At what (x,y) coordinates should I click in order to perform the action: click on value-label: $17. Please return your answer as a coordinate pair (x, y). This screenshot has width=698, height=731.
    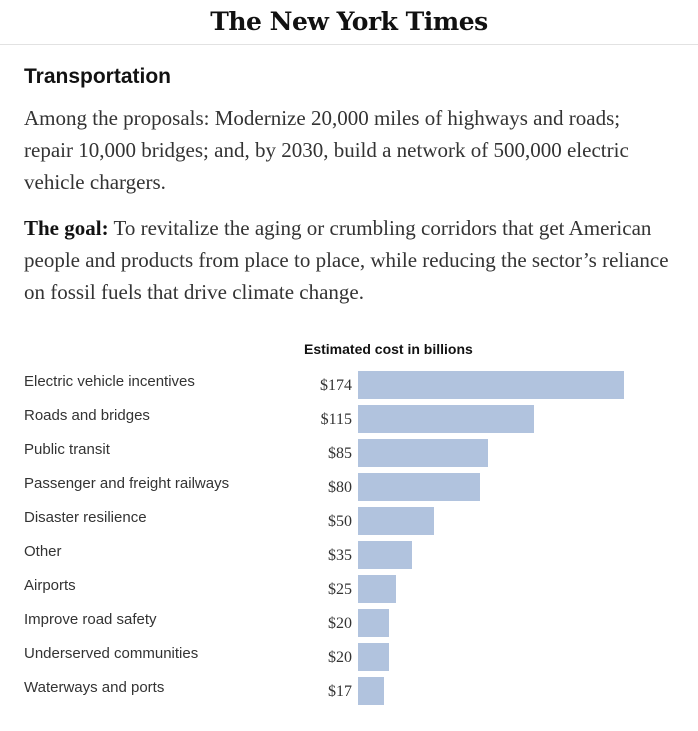
    Looking at the image, I should click on (340, 691).